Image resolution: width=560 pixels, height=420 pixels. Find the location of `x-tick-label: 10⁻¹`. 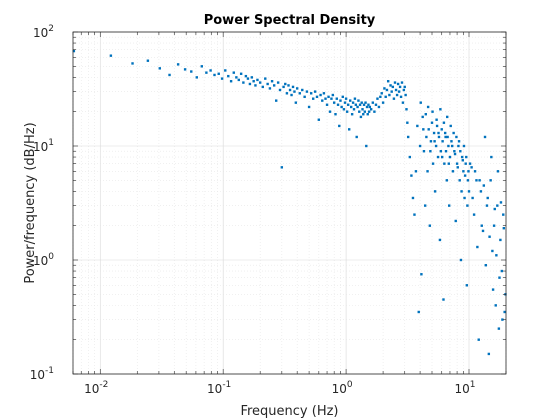

x-tick-label: 10⁻¹ is located at coordinates (219, 388).